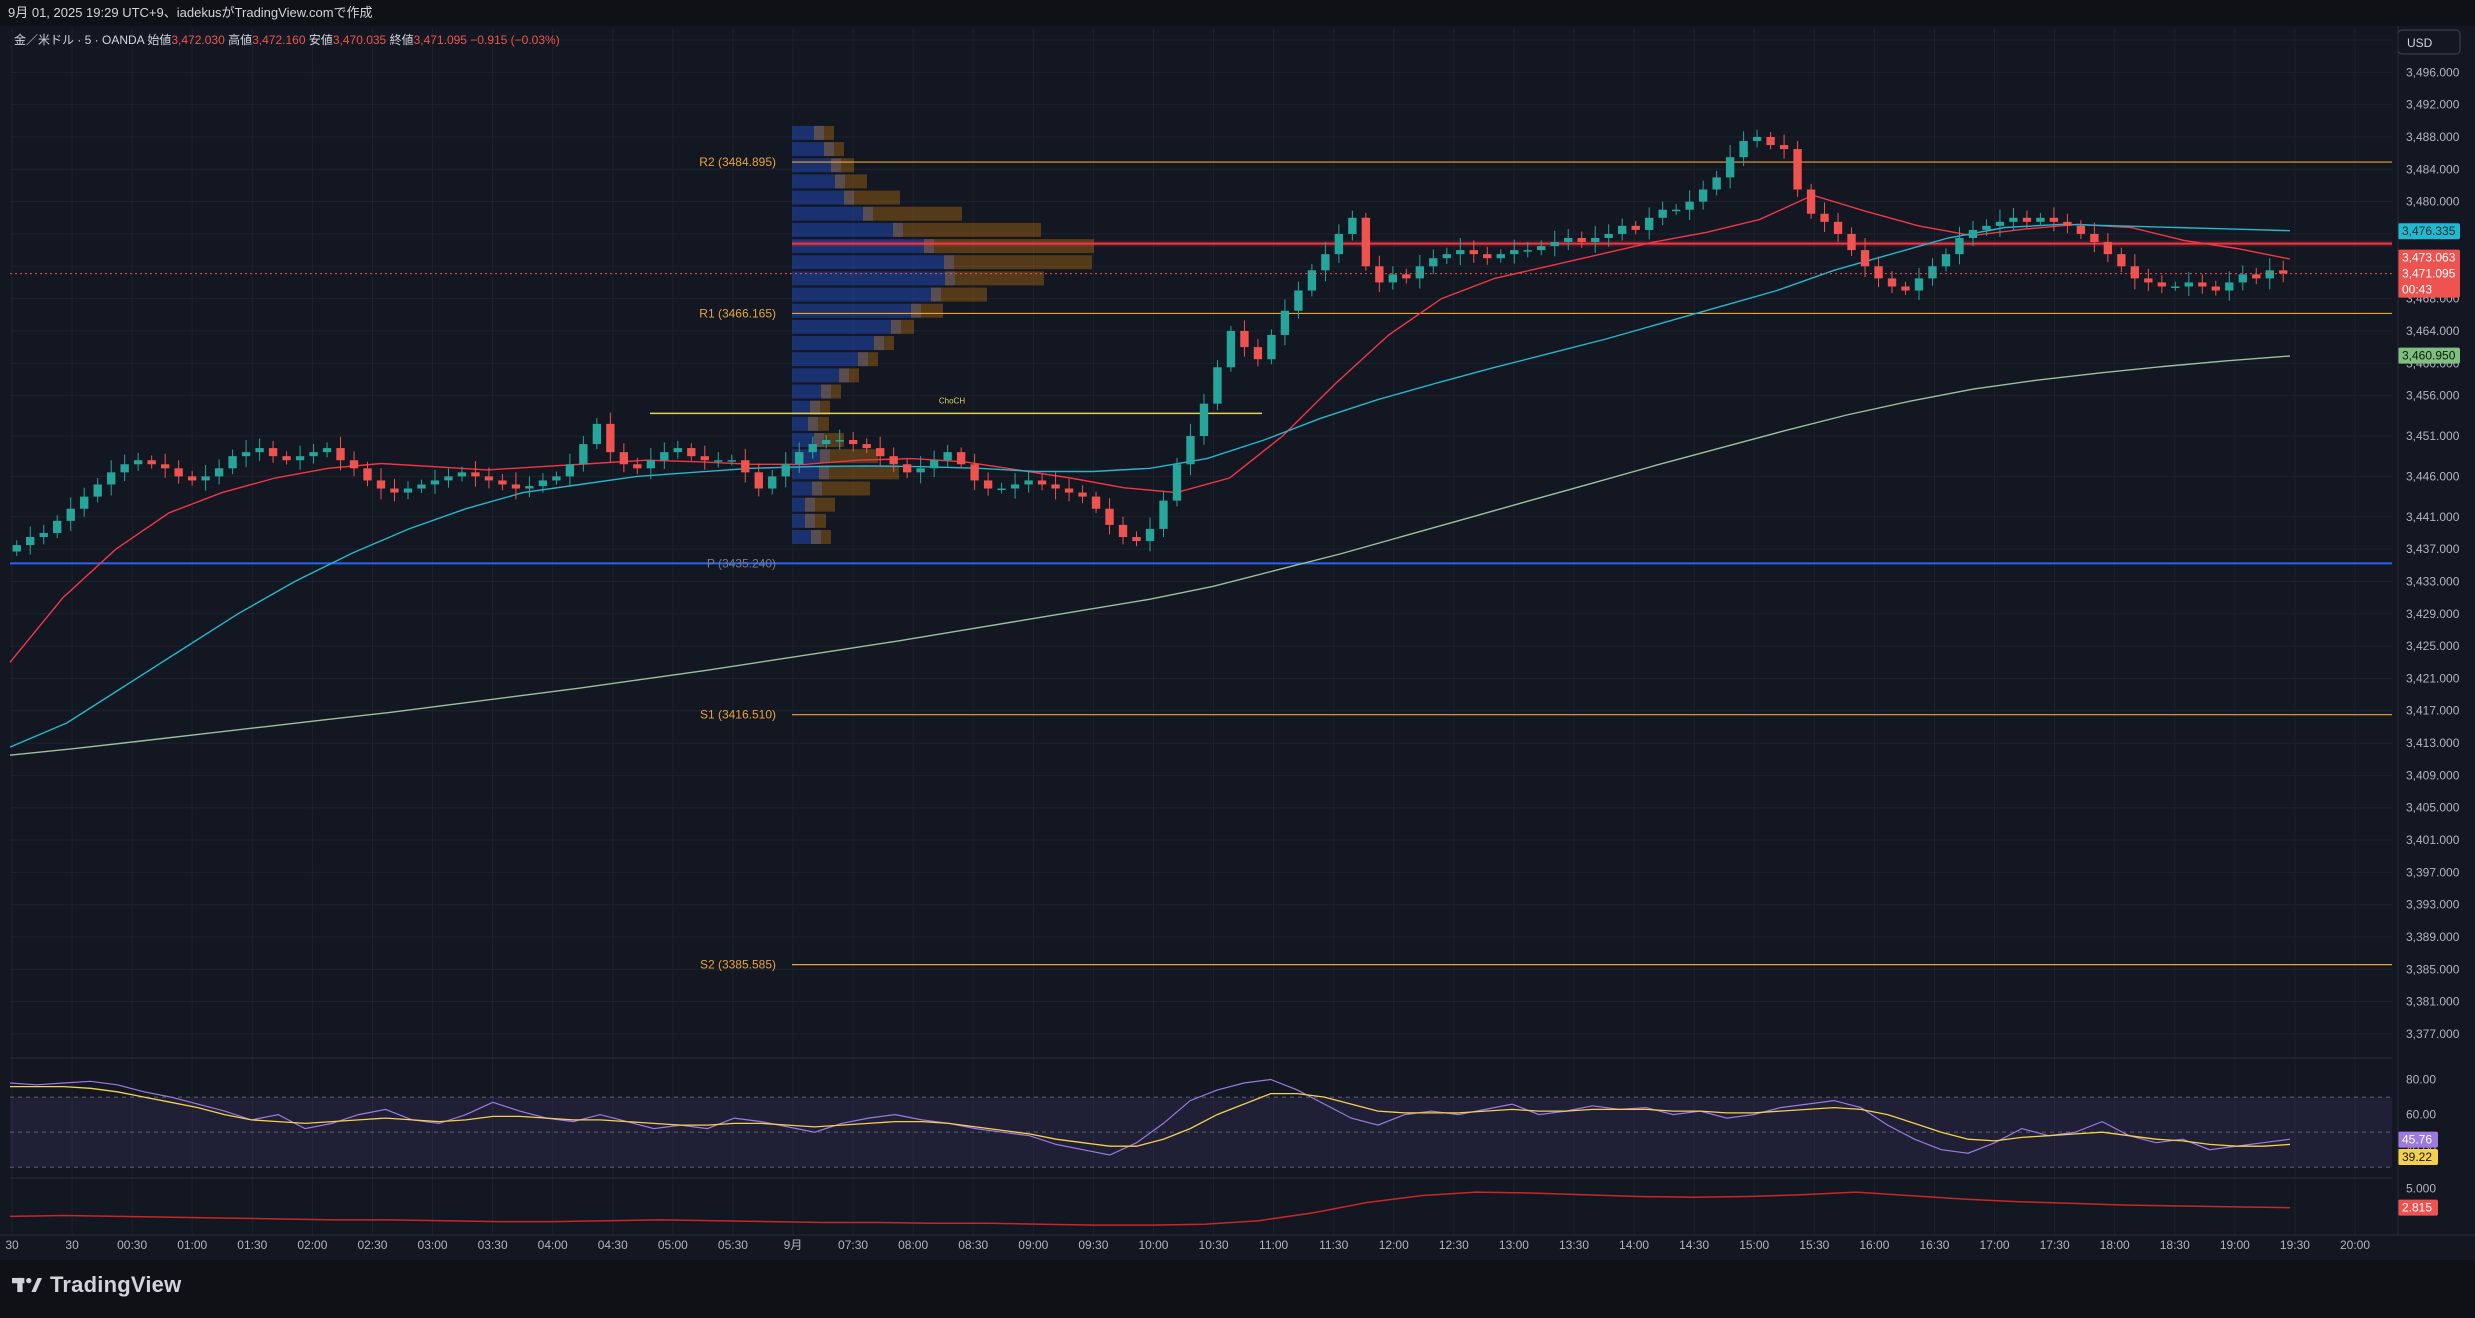 The height and width of the screenshot is (1318, 2475). I want to click on legend-close-label: 終値, so click(402, 39).